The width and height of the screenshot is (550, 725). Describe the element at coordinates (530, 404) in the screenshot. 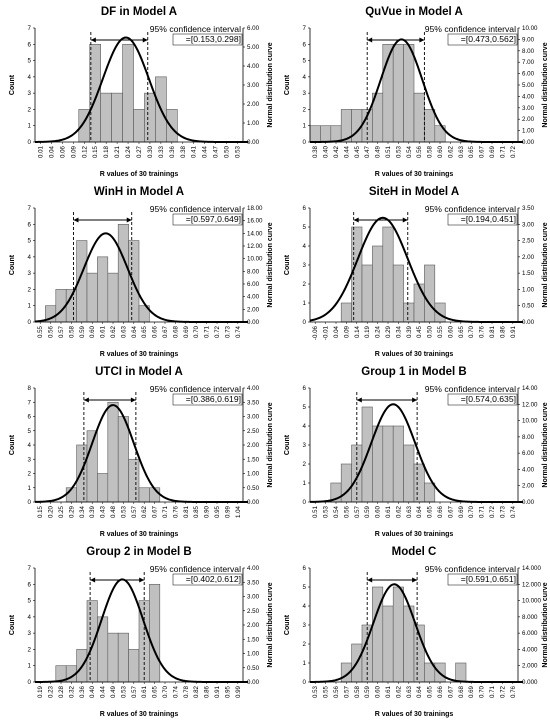

I see `y2-tick-label: 12.00` at that location.